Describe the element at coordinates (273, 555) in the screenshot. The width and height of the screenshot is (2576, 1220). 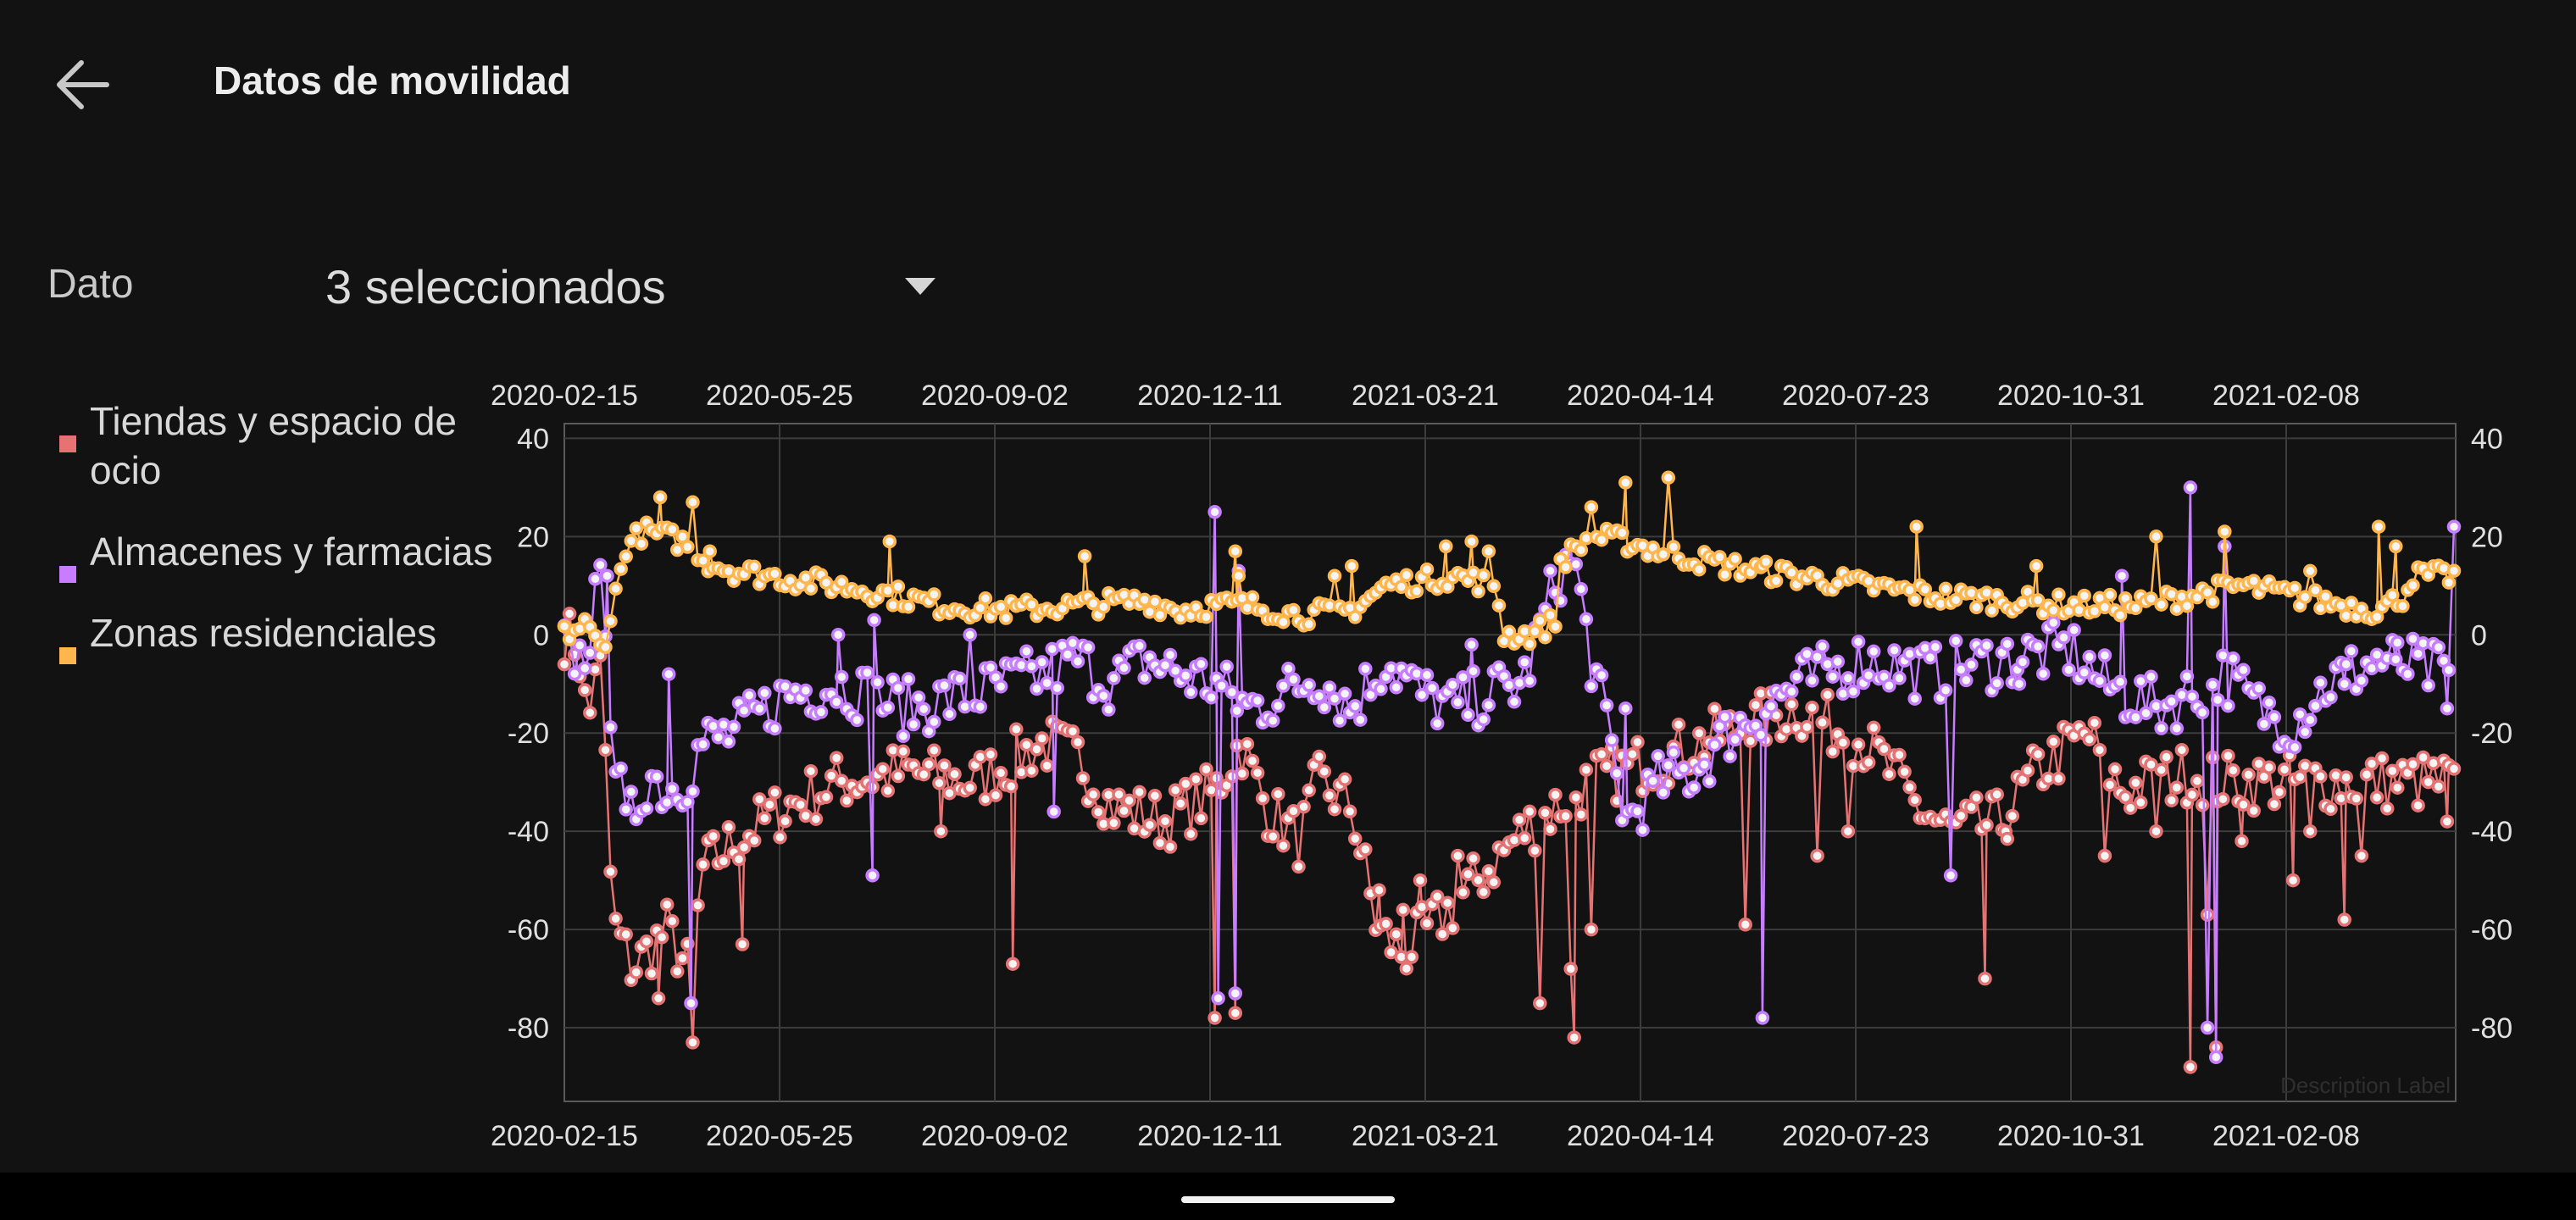
I see `legend-item-almacenes: Almacenes y farmacias` at that location.